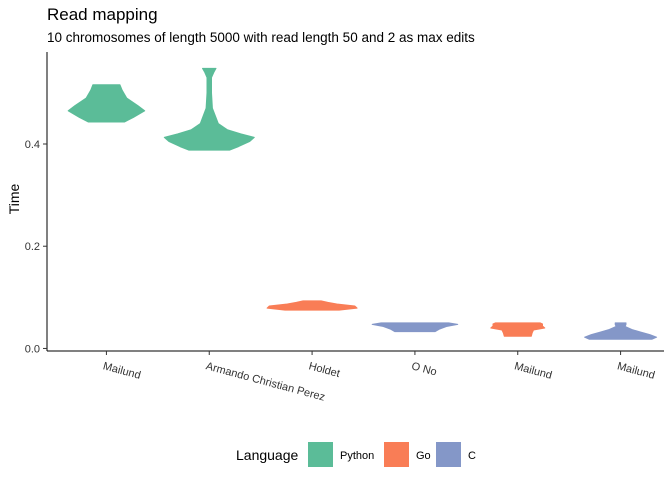 Image resolution: width=672 pixels, height=480 pixels. What do you see at coordinates (448, 454) in the screenshot?
I see `legend-swatch-c` at bounding box center [448, 454].